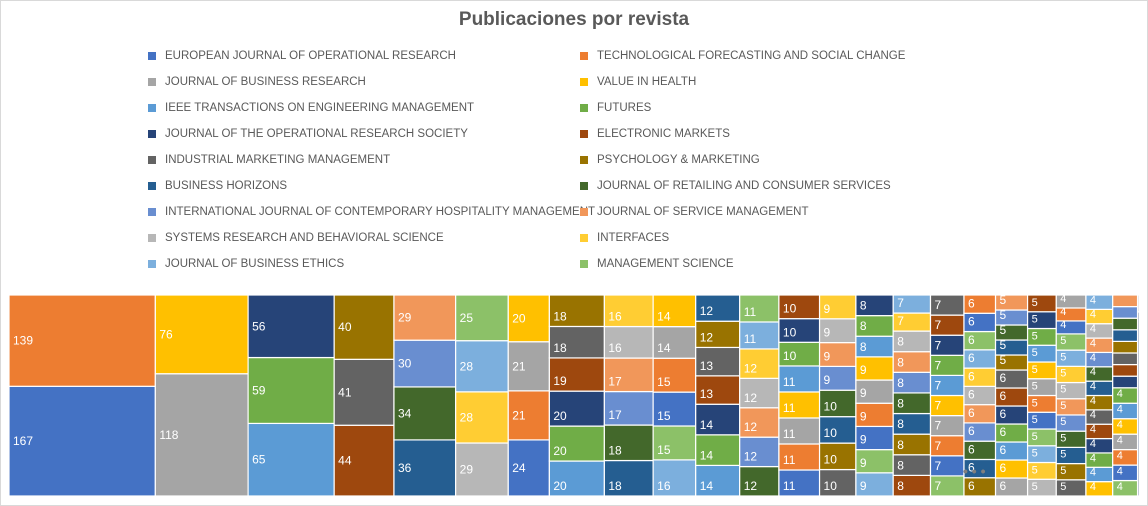 The height and width of the screenshot is (506, 1148). I want to click on treemap-cell: 21, so click(528, 366).